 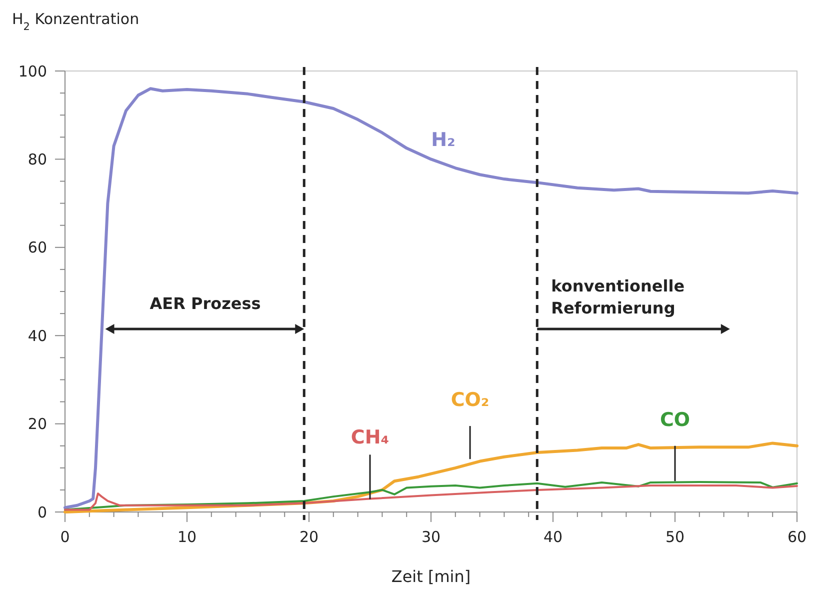 What do you see at coordinates (37, 335) in the screenshot?
I see `y-tick-label: 40` at bounding box center [37, 335].